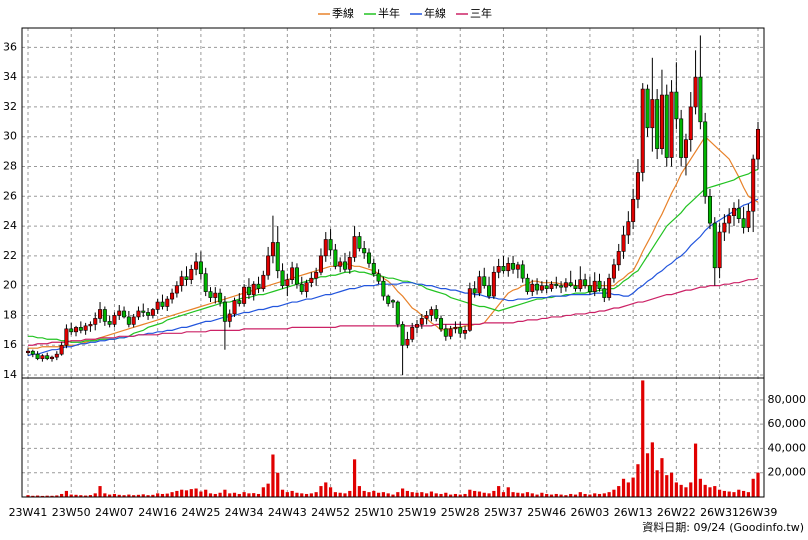 This screenshot has height=540, width=808. I want to click on legend-label: 年線, so click(435, 13).